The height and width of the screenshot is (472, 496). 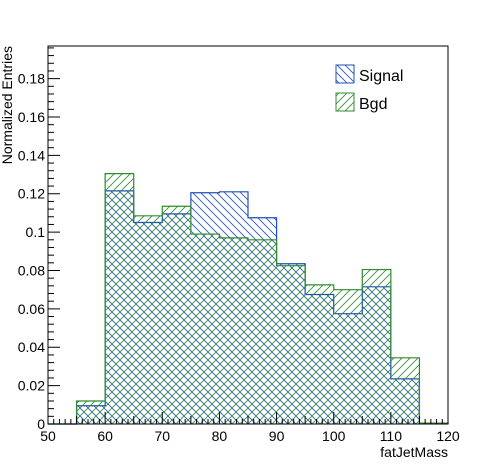 I want to click on legend-swatch-bgd, so click(x=345, y=102).